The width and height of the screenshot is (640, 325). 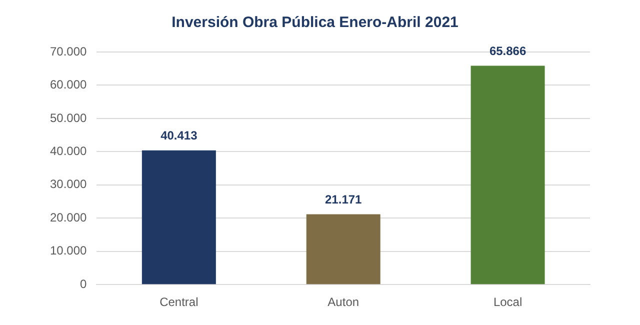 What do you see at coordinates (69, 117) in the screenshot?
I see `y-tick-label: 50.000` at bounding box center [69, 117].